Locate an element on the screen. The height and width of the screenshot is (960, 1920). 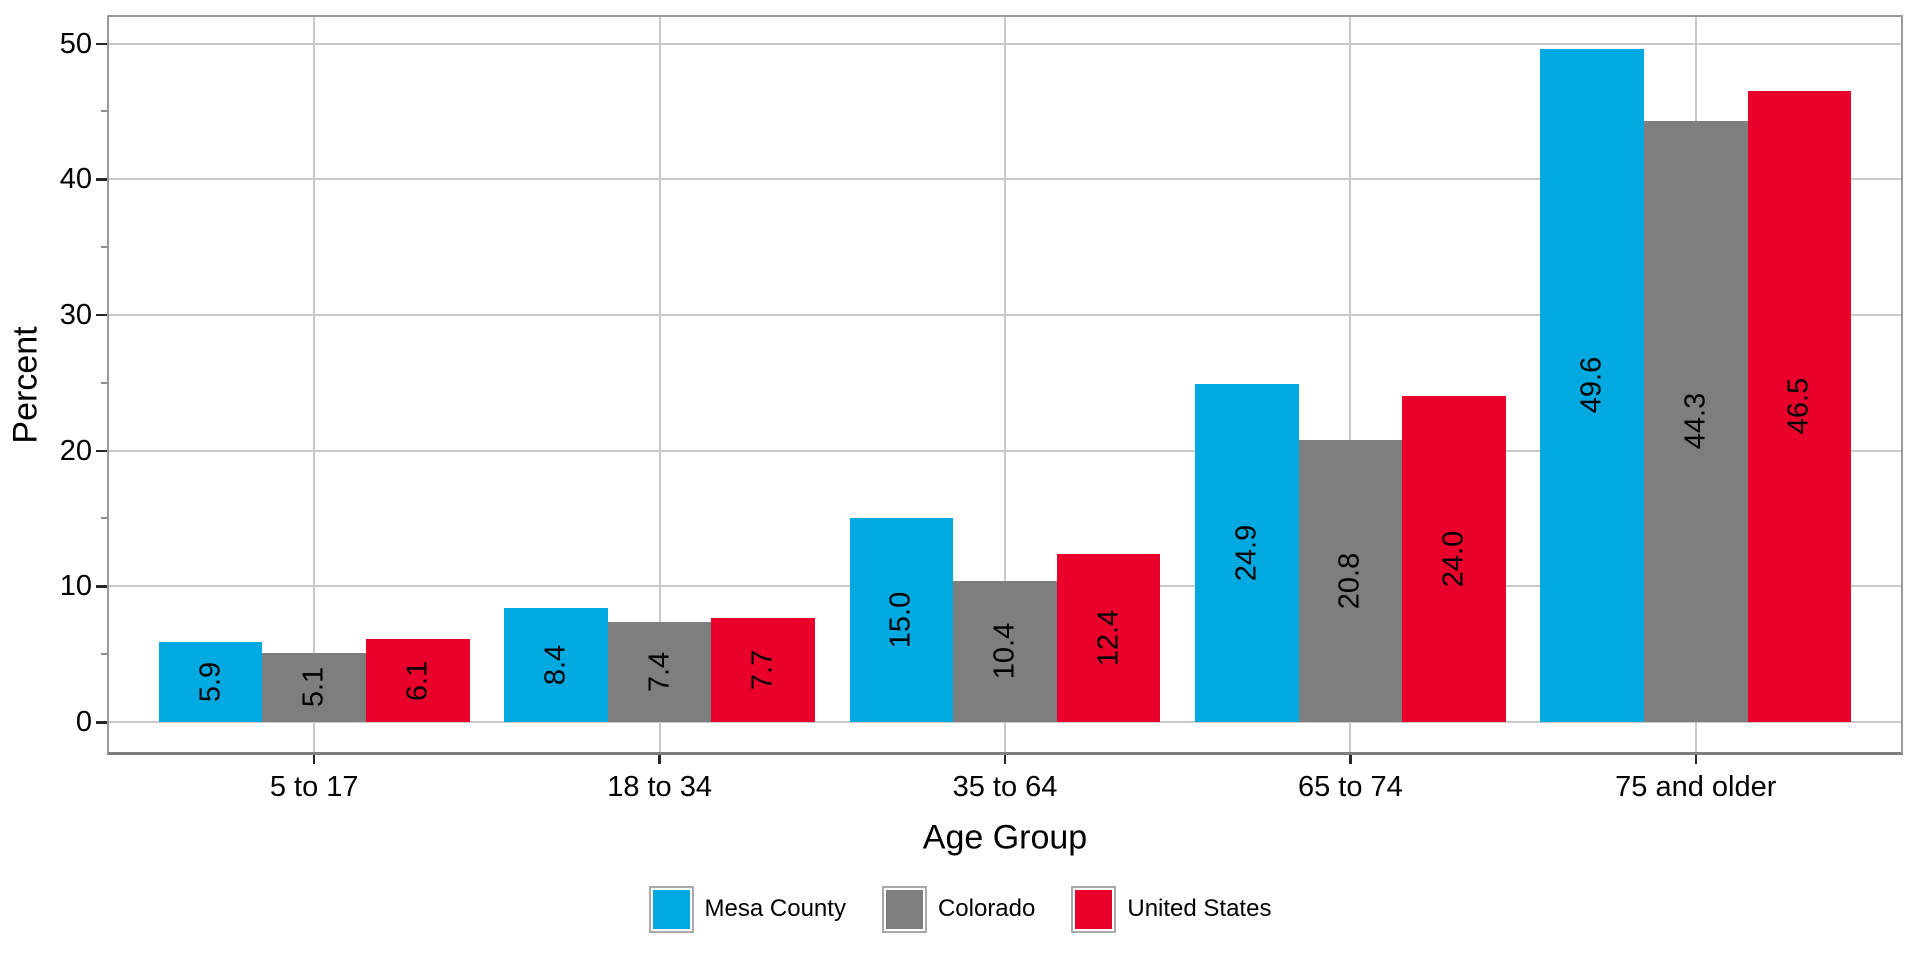
y-tick-label: 0 is located at coordinates (83, 722).